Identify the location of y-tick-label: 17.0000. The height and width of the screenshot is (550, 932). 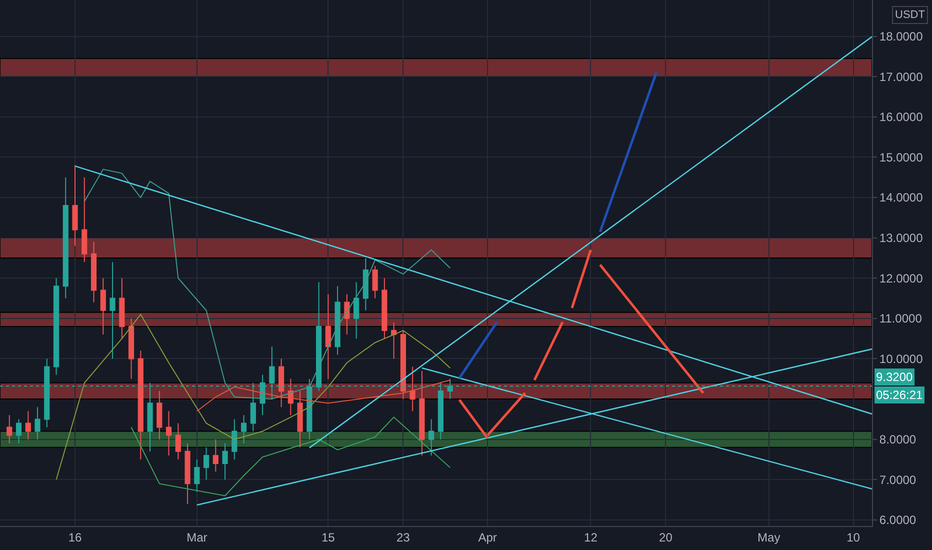
(901, 77).